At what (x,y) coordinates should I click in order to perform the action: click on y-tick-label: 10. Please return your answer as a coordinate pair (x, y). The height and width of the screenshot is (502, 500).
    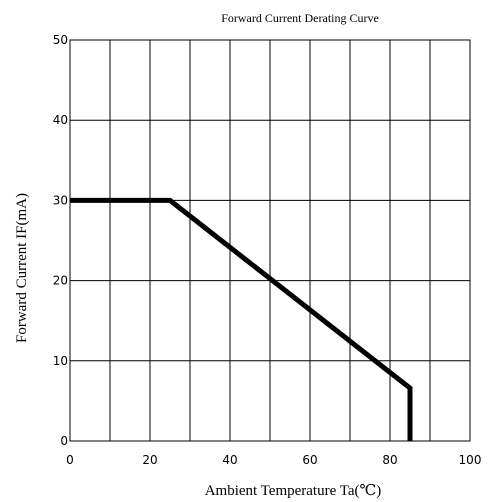
    Looking at the image, I should click on (60, 361).